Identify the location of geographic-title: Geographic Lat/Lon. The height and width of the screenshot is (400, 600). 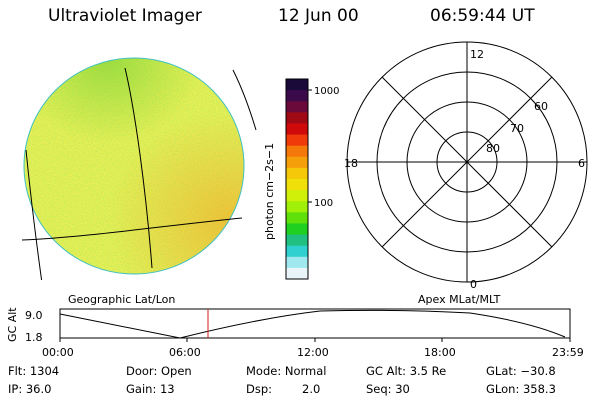
(122, 299).